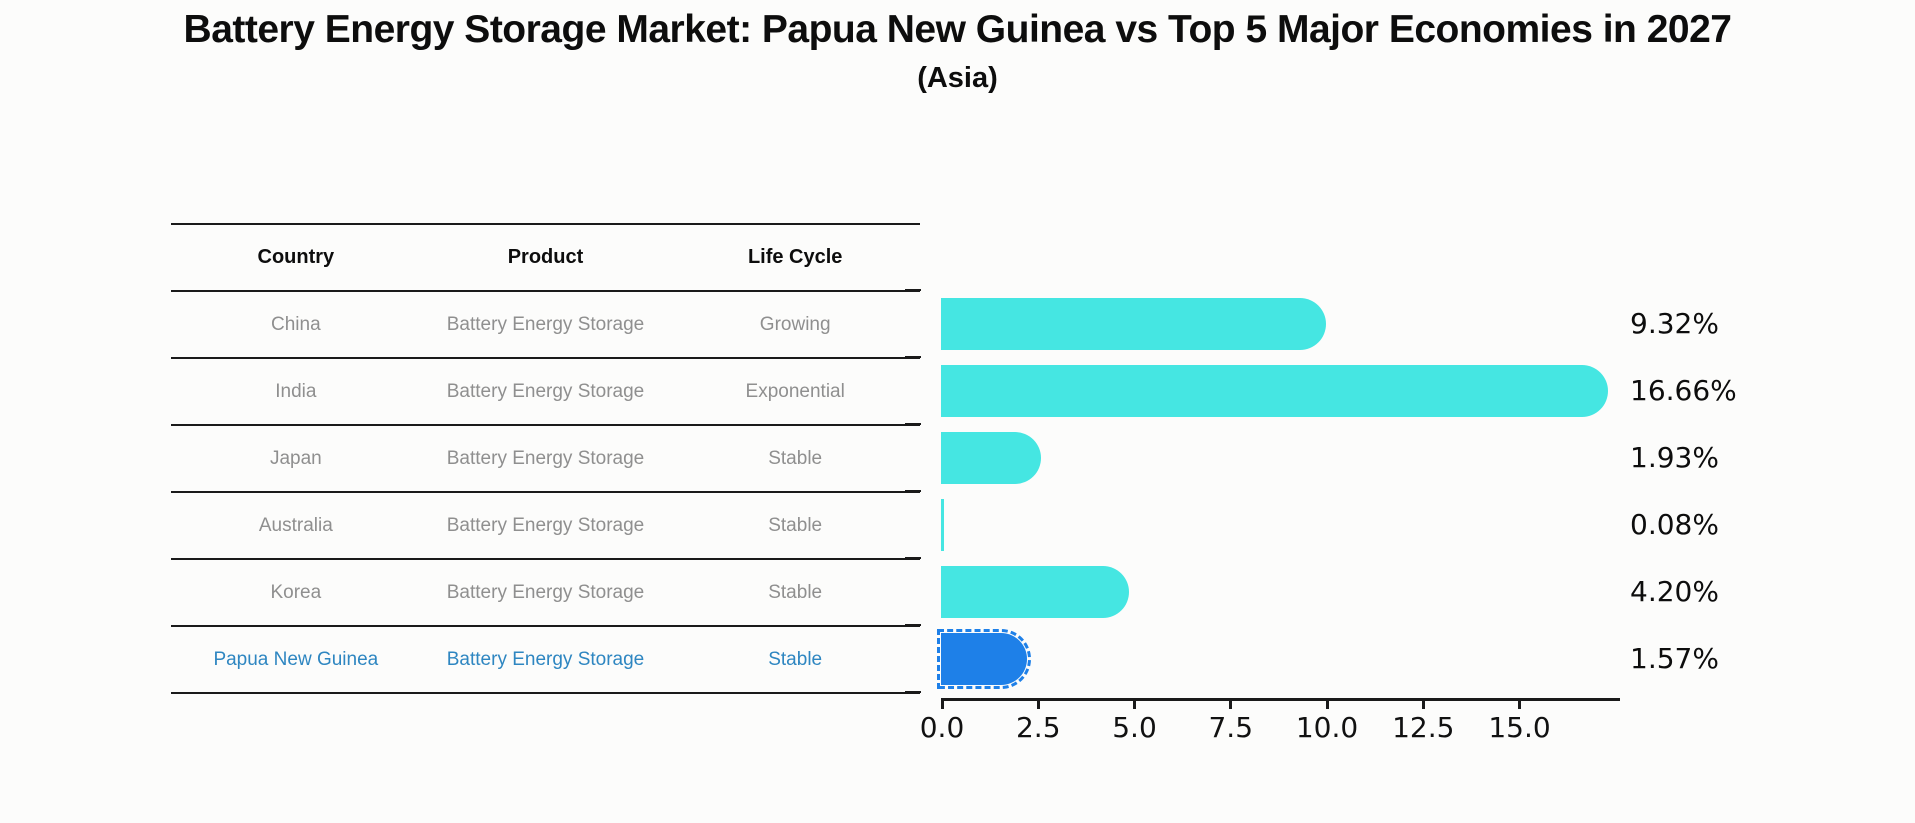 This screenshot has height=823, width=1915. I want to click on bar-papua-new-guinea, so click(984, 658).